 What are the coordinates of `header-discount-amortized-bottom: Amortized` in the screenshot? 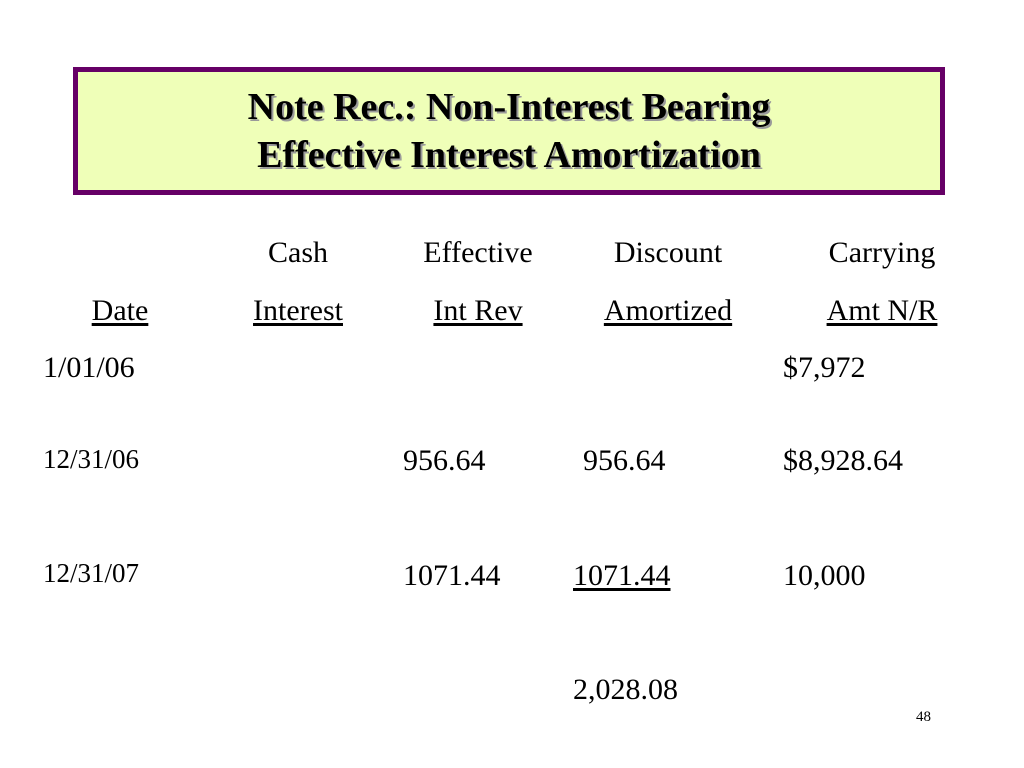 It's located at (668, 310).